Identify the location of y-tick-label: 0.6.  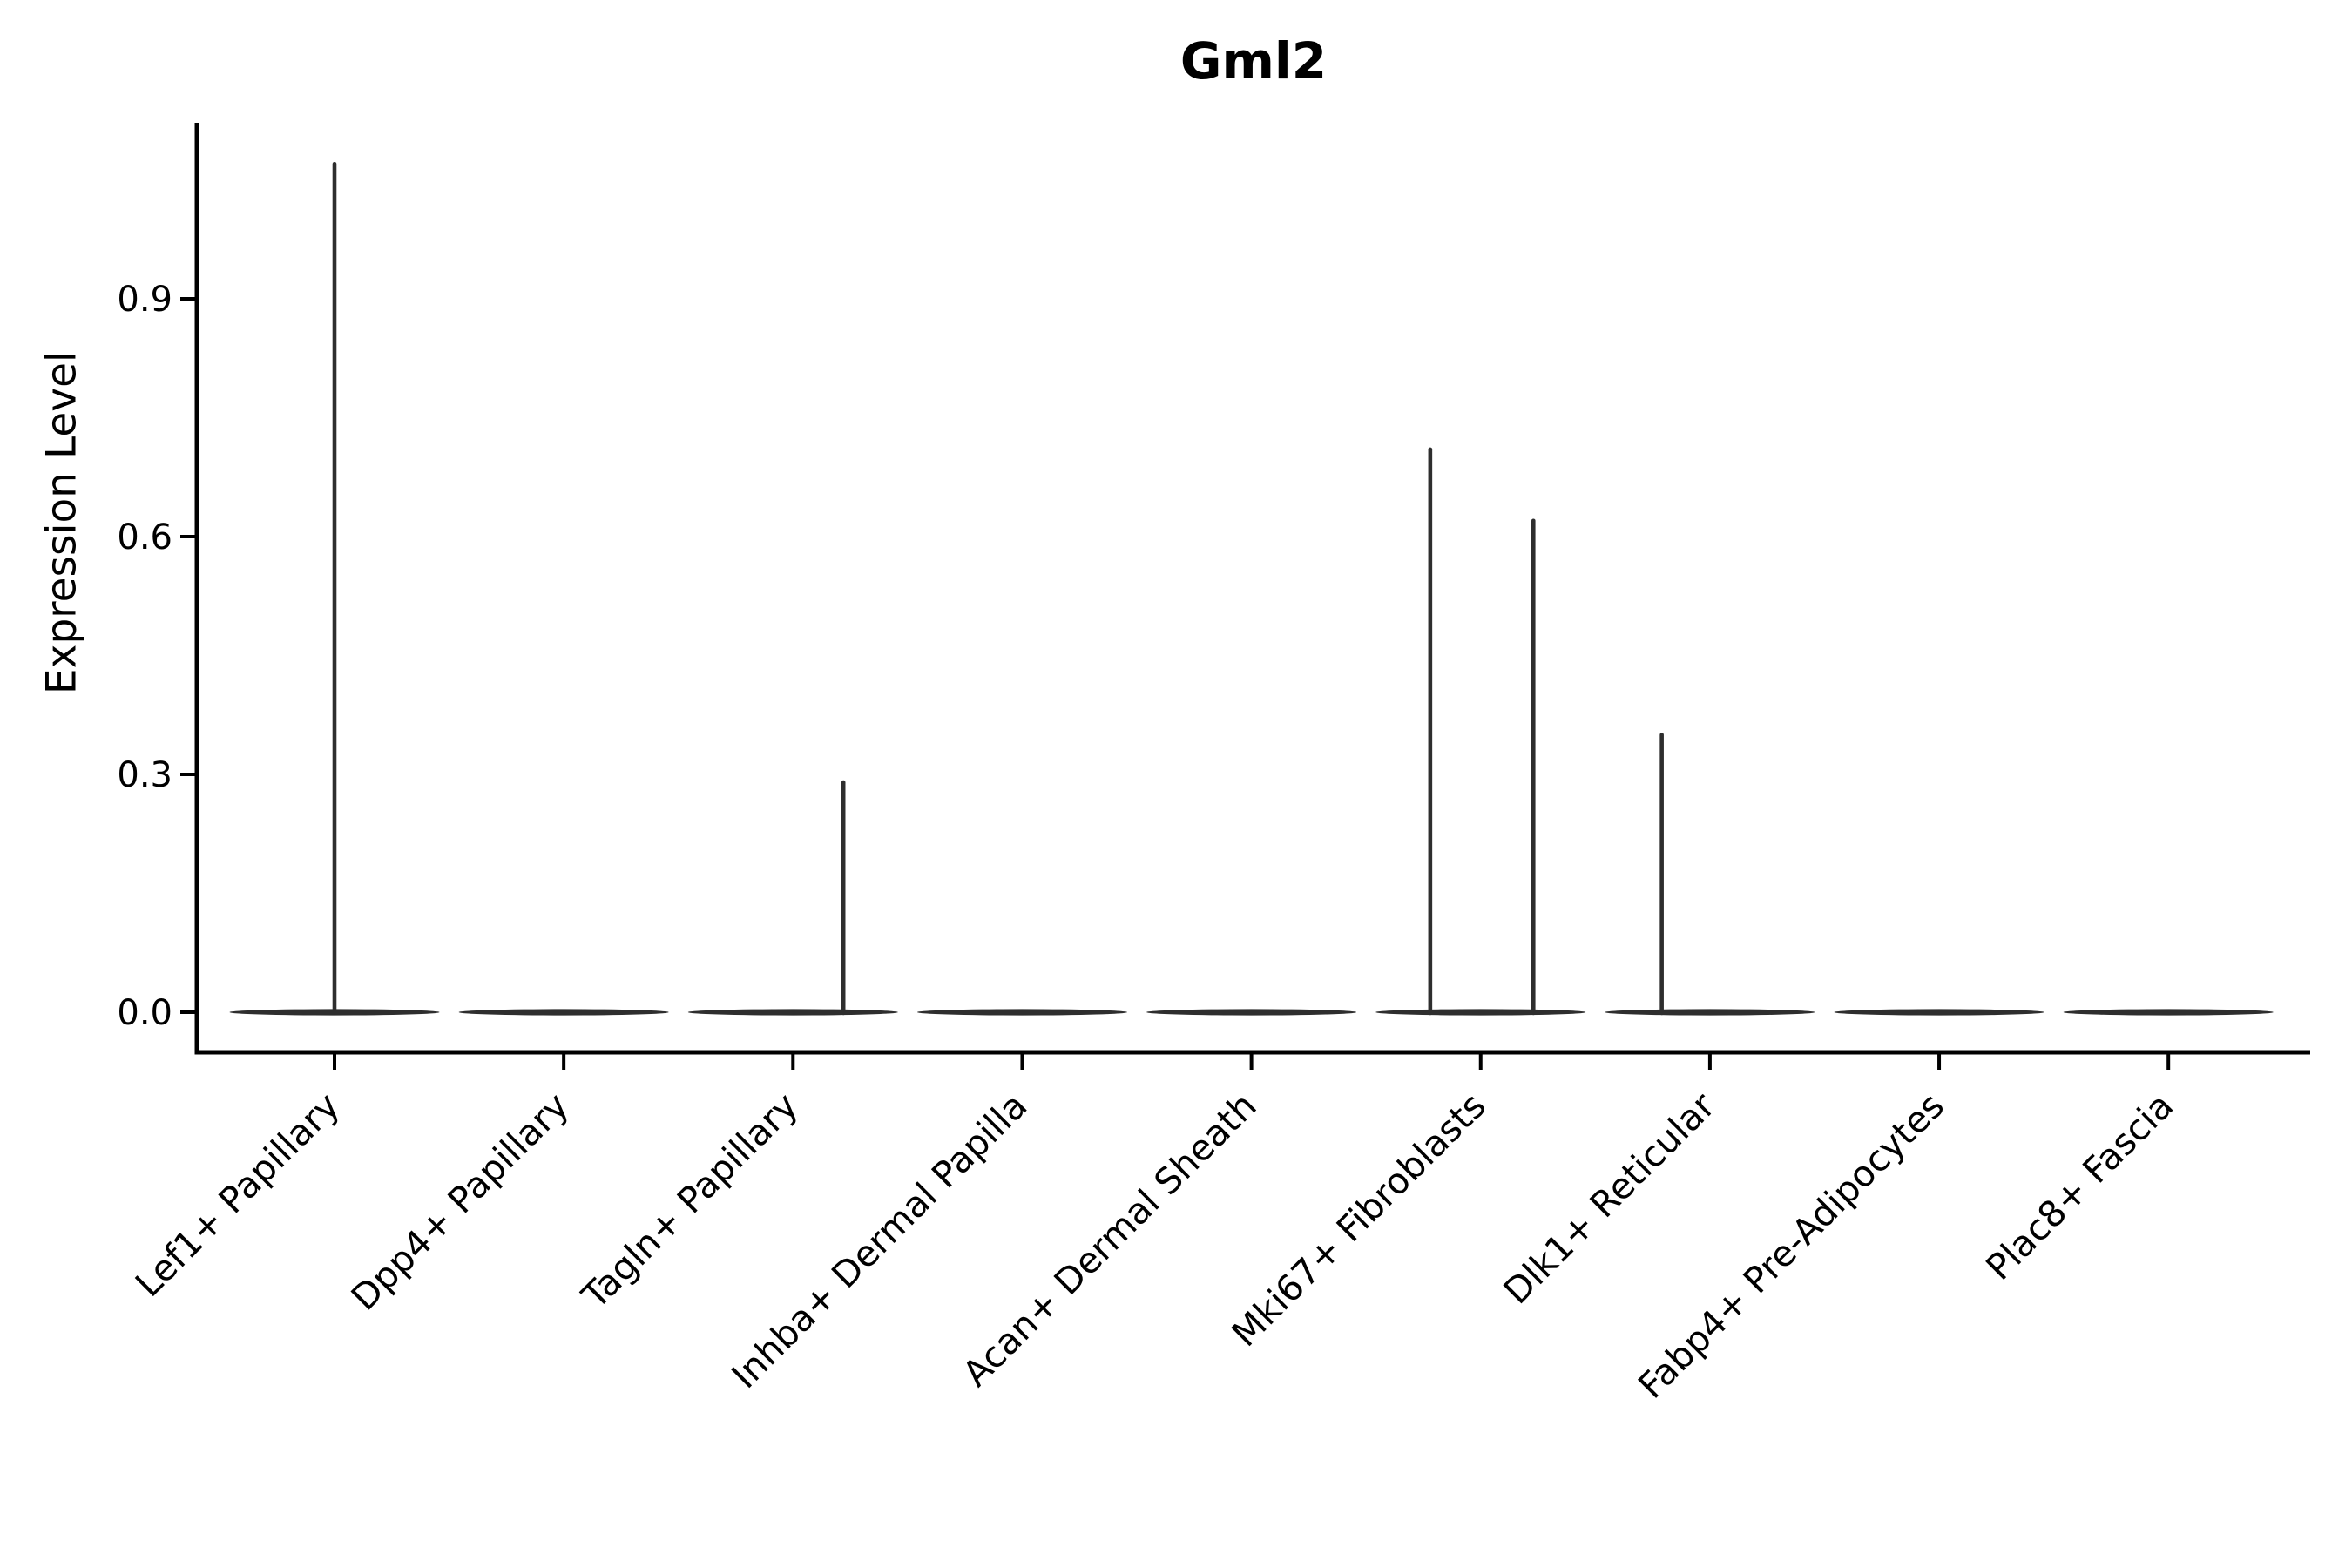
(145, 537).